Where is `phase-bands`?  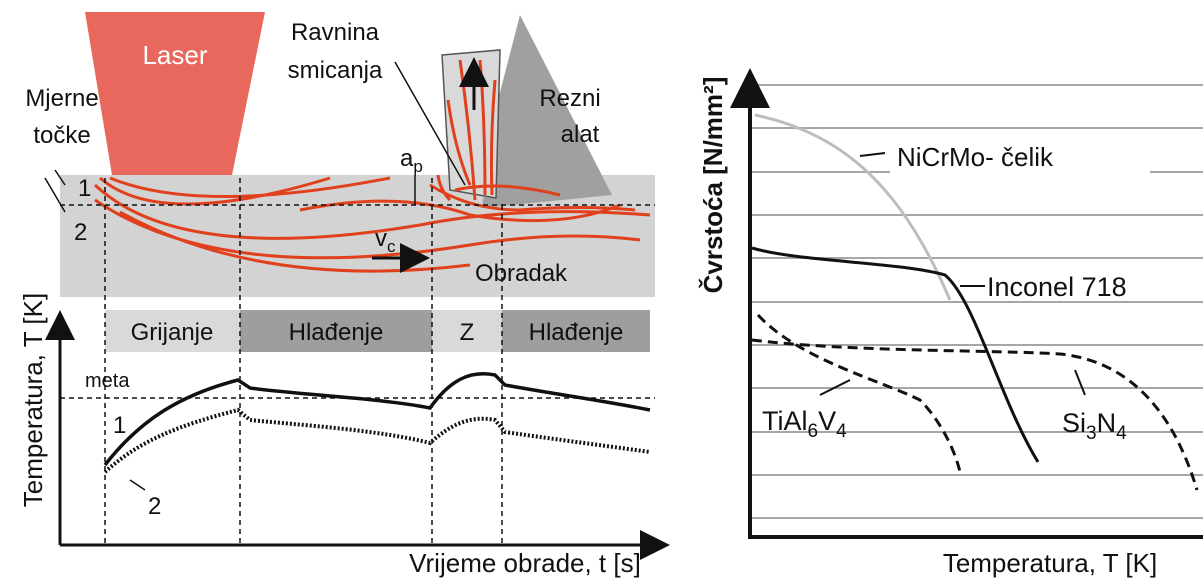 phase-bands is located at coordinates (377, 331).